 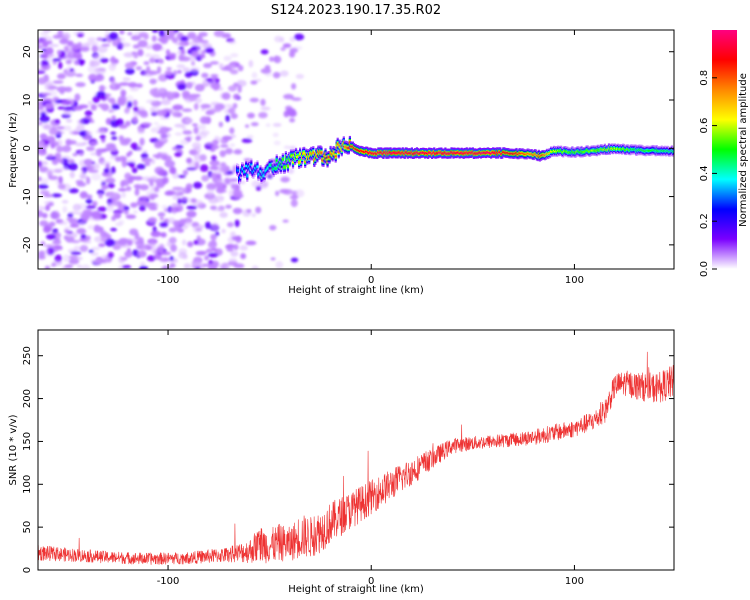 What do you see at coordinates (455, 160) in the screenshot?
I see `heatmap-ridge` at bounding box center [455, 160].